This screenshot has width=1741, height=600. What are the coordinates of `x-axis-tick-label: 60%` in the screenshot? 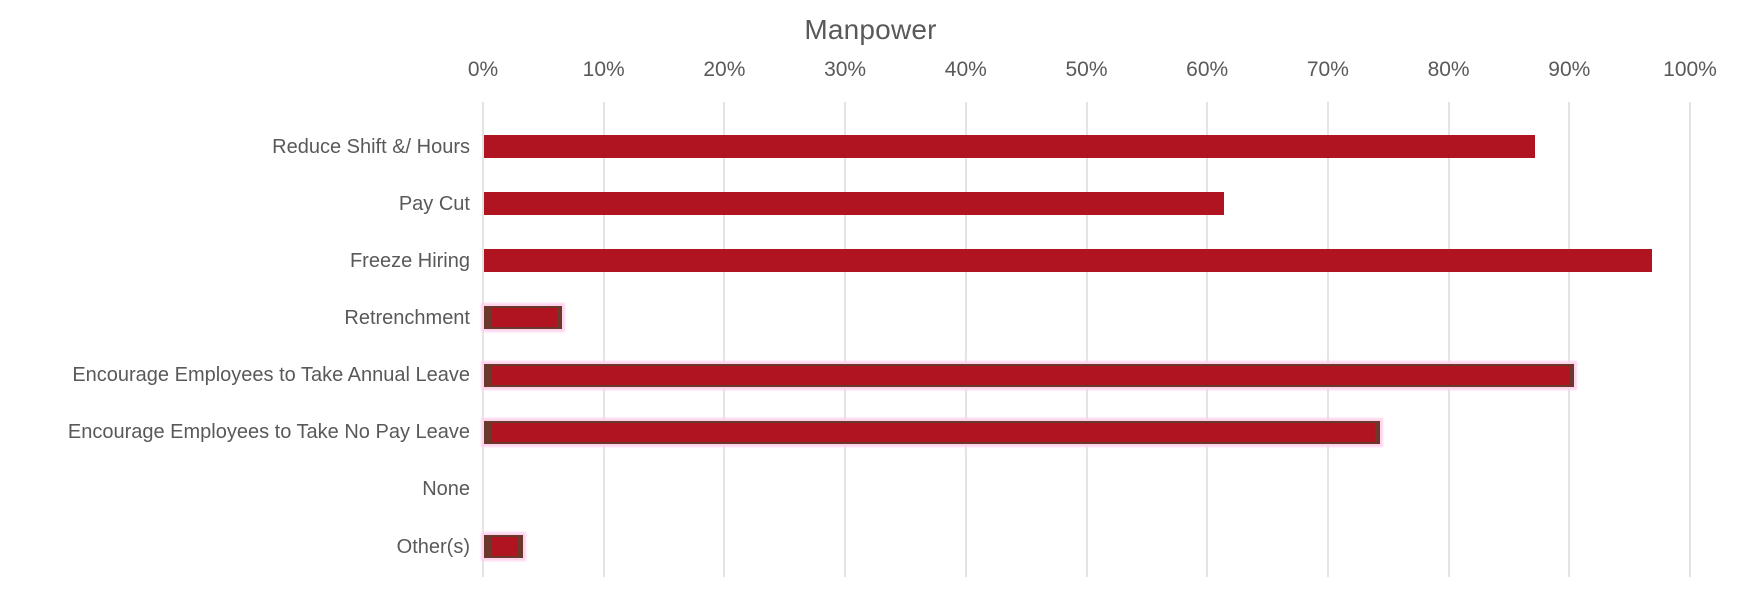 It's located at (1207, 69).